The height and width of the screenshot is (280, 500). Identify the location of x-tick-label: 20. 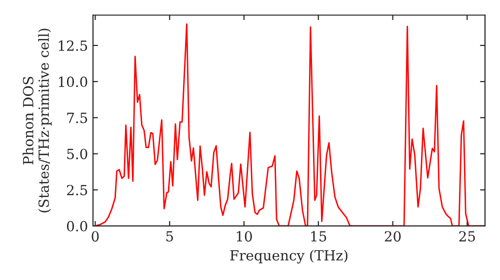
(392, 236).